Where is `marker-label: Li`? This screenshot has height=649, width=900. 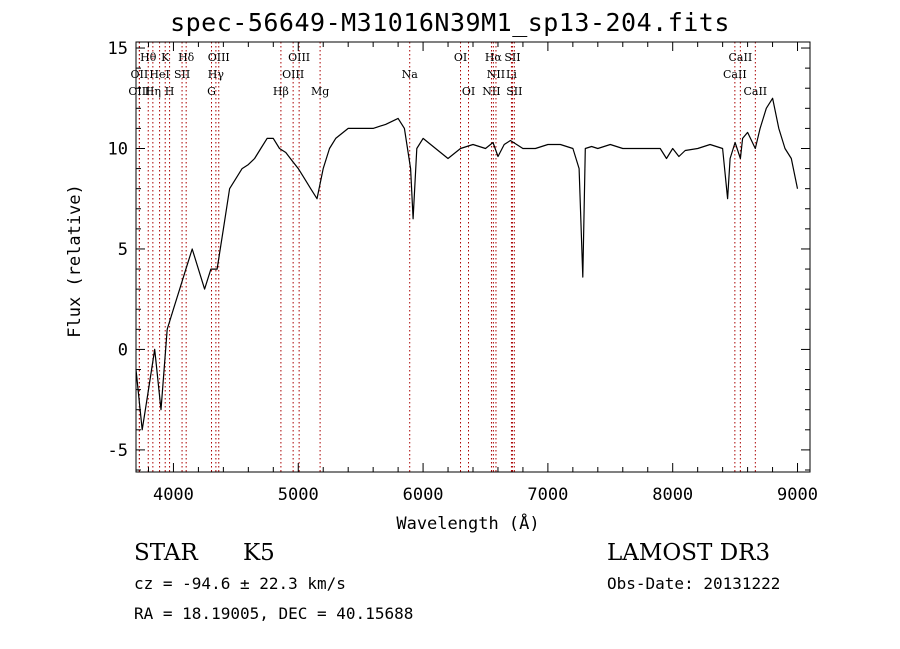
marker-label: Li is located at coordinates (511, 74).